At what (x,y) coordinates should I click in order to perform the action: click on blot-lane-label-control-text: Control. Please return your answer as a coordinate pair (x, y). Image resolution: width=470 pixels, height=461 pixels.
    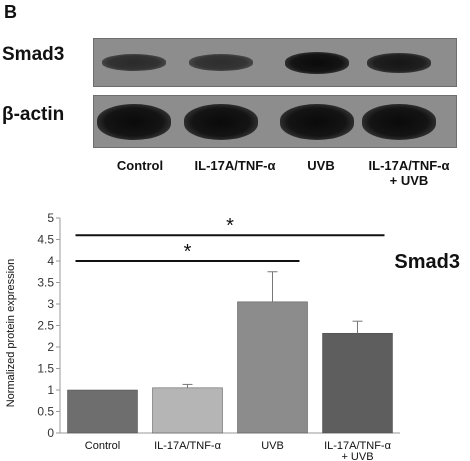
    Looking at the image, I should click on (140, 165).